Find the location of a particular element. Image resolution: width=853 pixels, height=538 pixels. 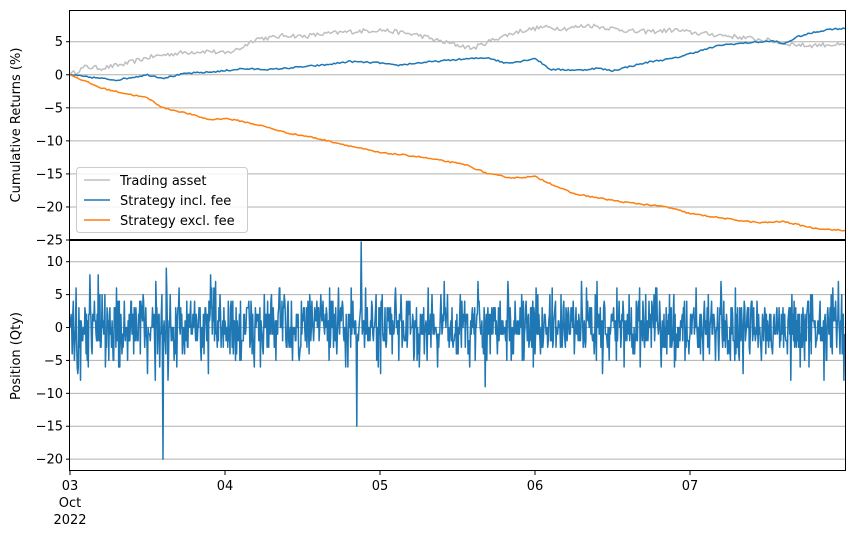

position-y-tick-label: −10 is located at coordinates (49, 394).